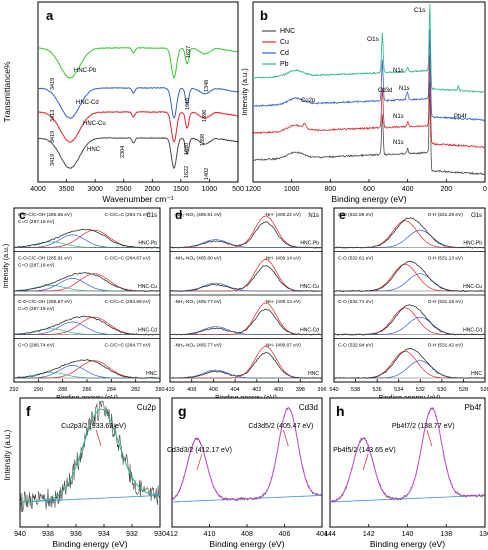  I want to click on panel-d-x-tick-label: 410, so click(169, 390).